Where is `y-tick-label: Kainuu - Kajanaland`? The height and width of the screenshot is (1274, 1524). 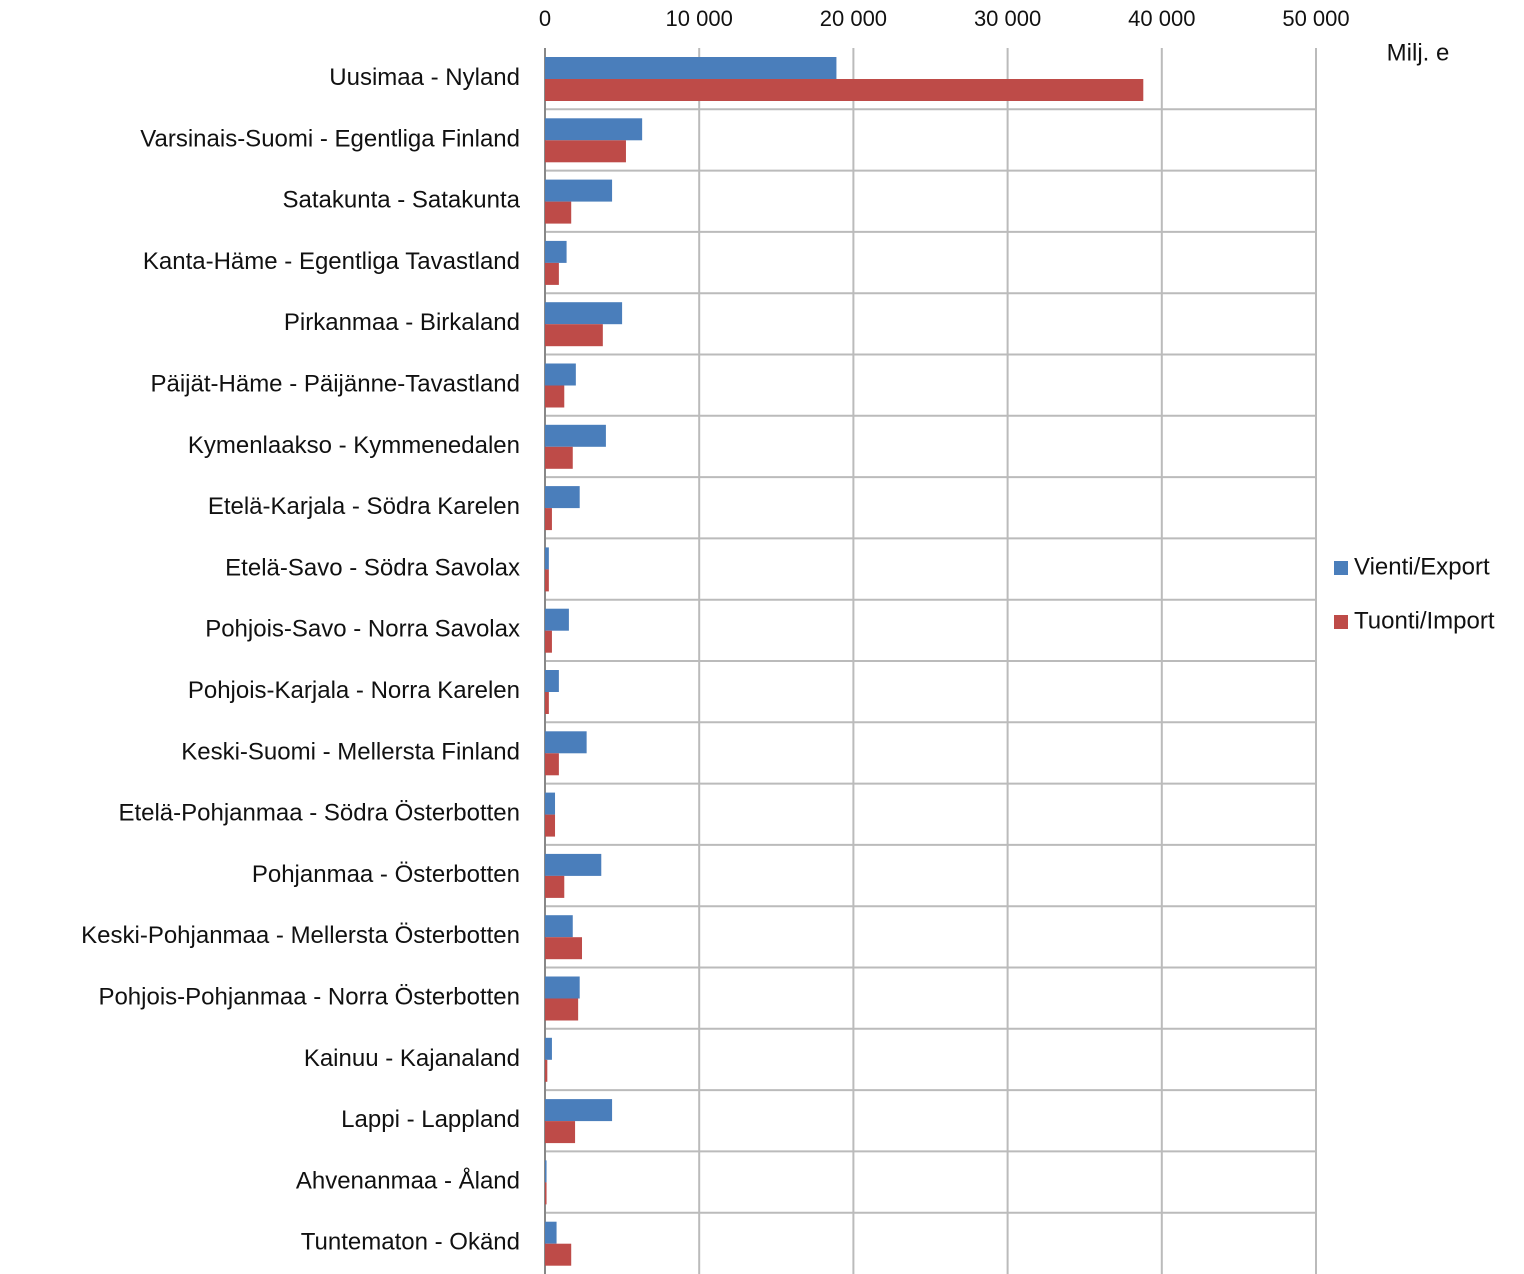 y-tick-label: Kainuu - Kajanaland is located at coordinates (412, 1058).